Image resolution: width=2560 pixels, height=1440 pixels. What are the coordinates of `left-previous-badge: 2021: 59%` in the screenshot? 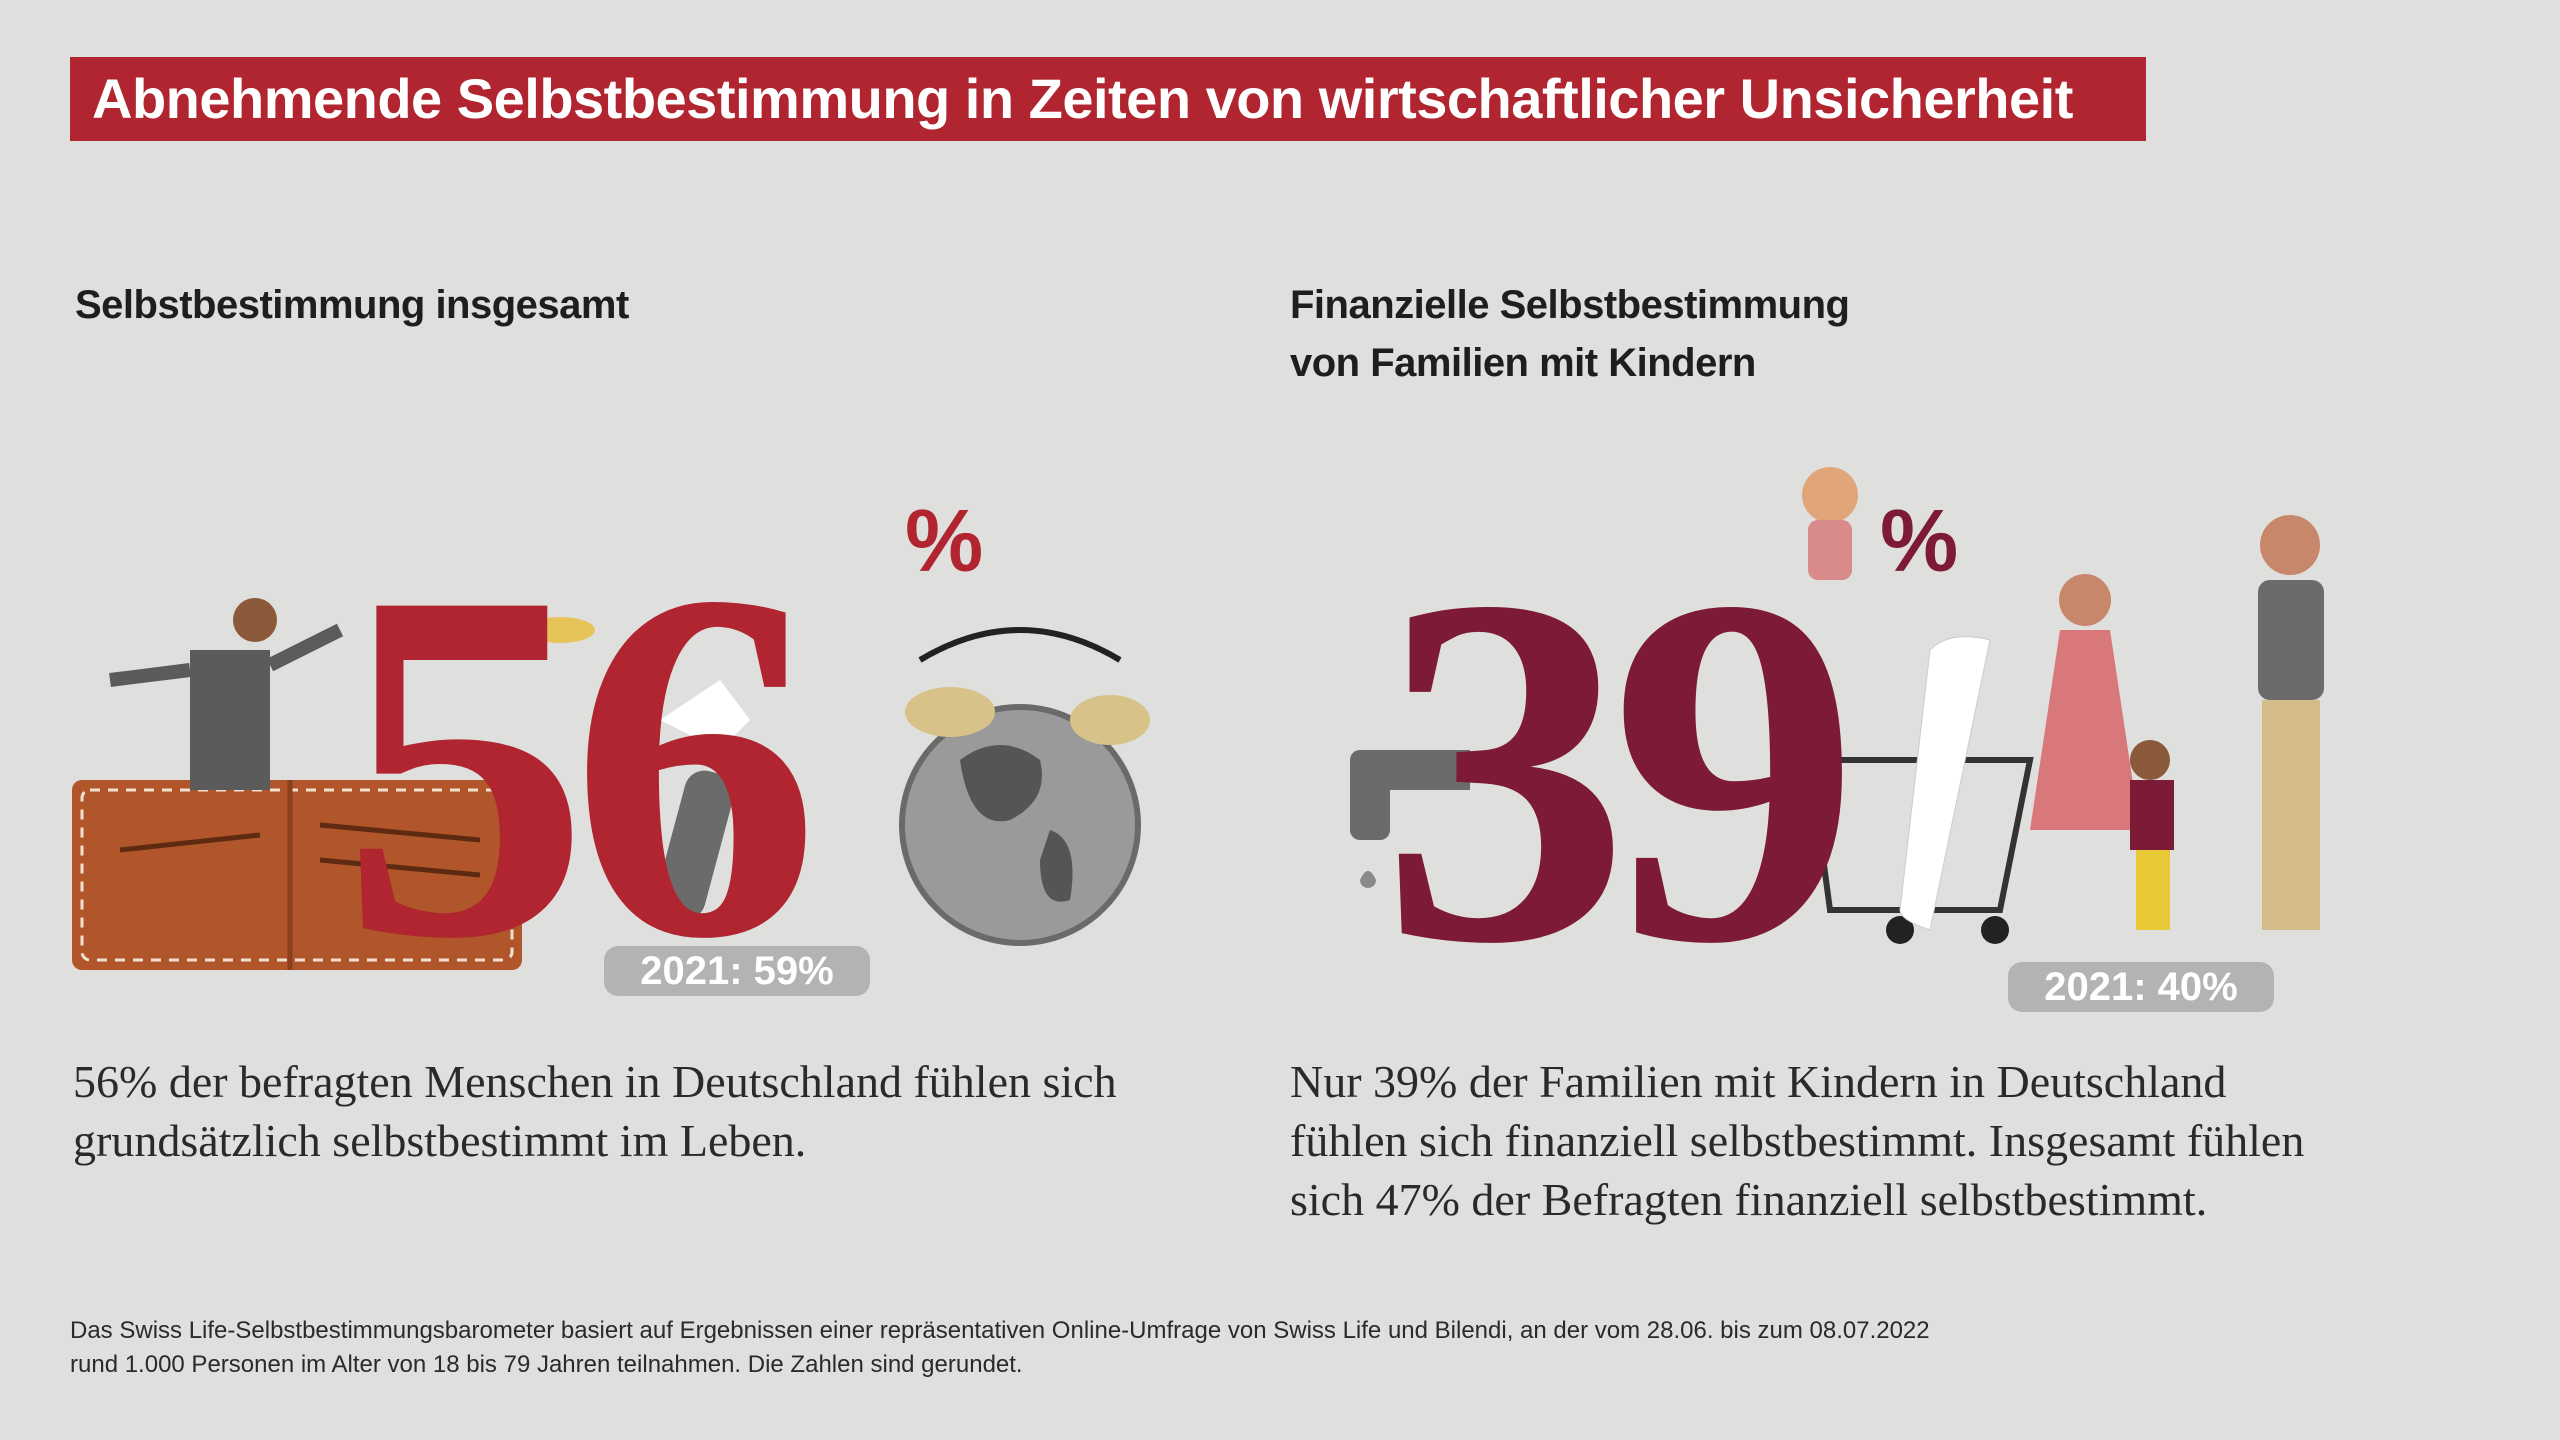 It's located at (737, 971).